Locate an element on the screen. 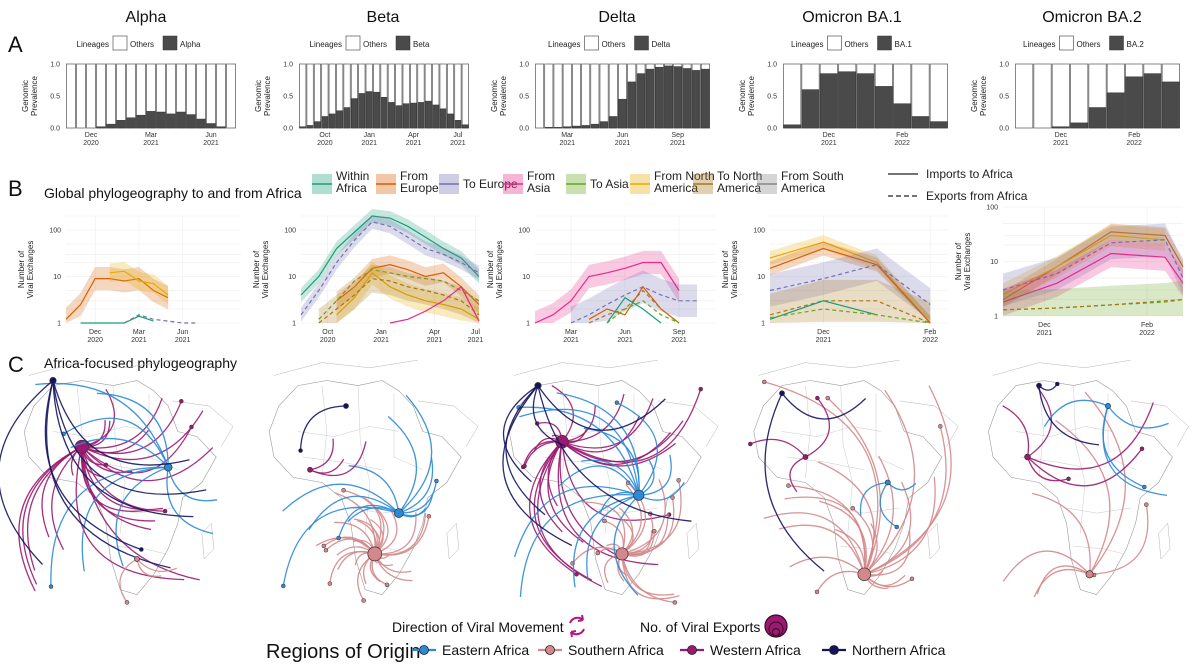 This screenshot has height=665, width=1200. exchange-y-tick: 100 is located at coordinates (55, 230).